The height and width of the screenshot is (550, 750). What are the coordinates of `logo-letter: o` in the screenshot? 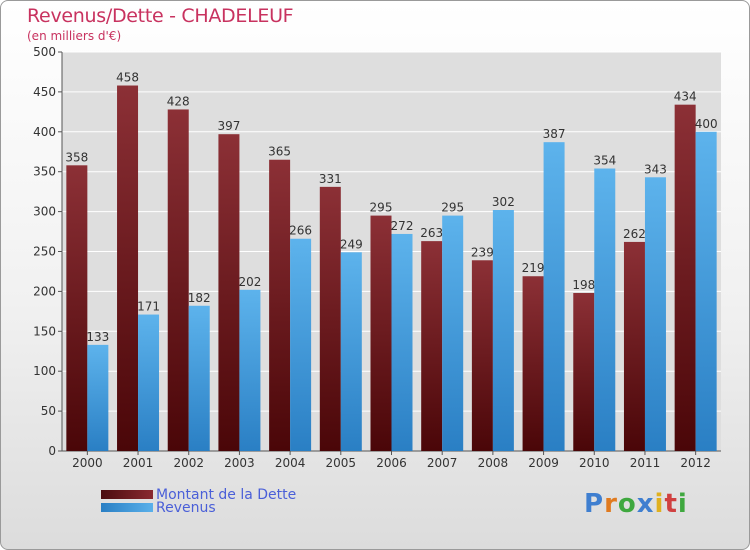 It's located at (627, 504).